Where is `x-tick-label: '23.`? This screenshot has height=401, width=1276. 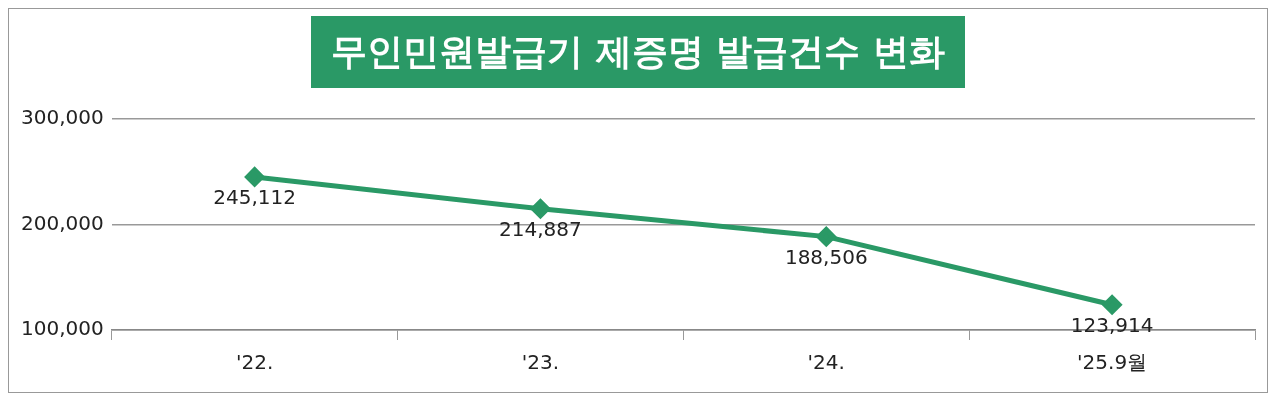 x-tick-label: '23. is located at coordinates (540, 362).